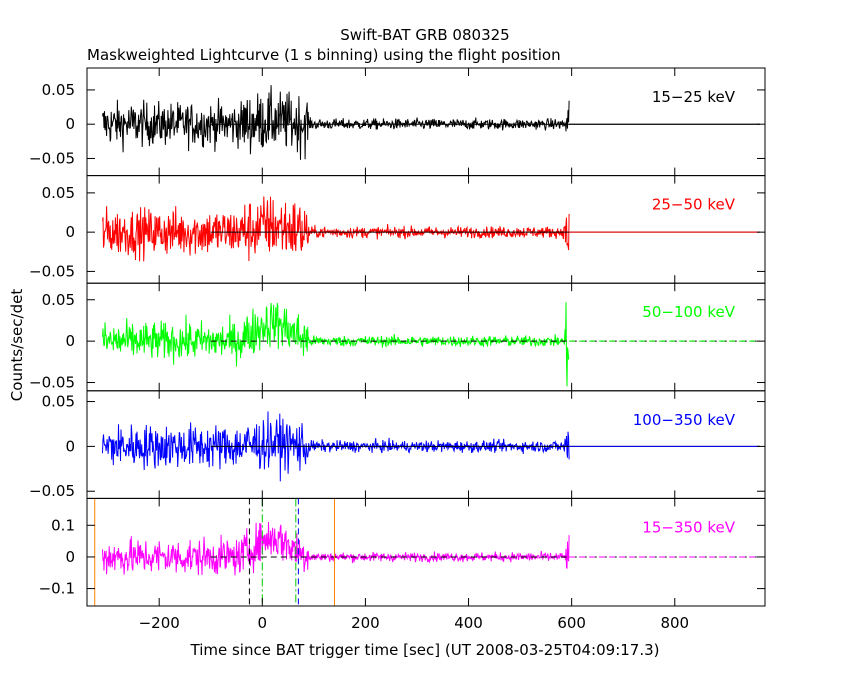 The image size is (850, 680). What do you see at coordinates (468, 623) in the screenshot?
I see `x-tick-label: 400` at bounding box center [468, 623].